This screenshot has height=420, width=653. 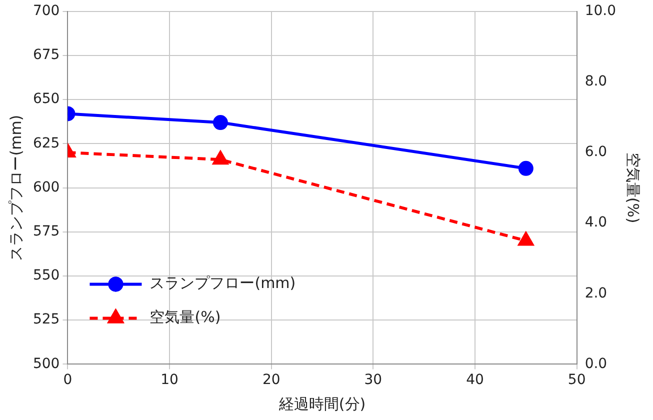 What do you see at coordinates (46, 320) in the screenshot?
I see `y-tick-label: 525` at bounding box center [46, 320].